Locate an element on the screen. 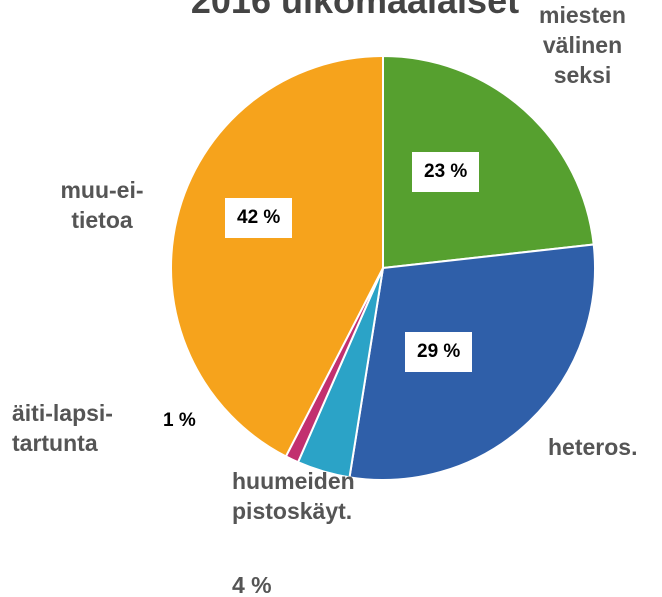  slice-label: huumeiden pistoskäyt. is located at coordinates (293, 496).